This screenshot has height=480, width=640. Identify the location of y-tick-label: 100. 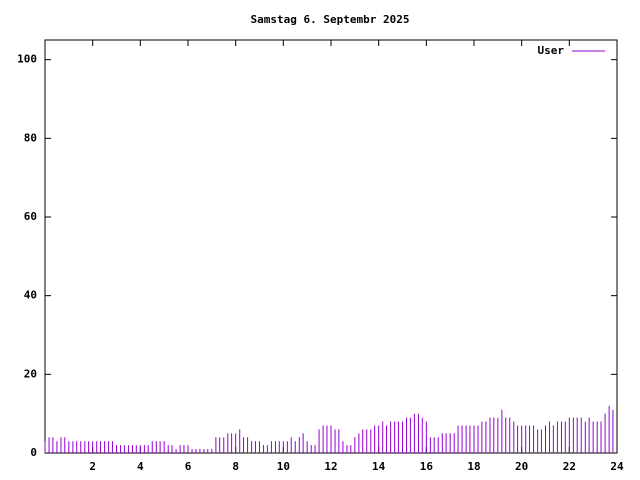
(27, 59).